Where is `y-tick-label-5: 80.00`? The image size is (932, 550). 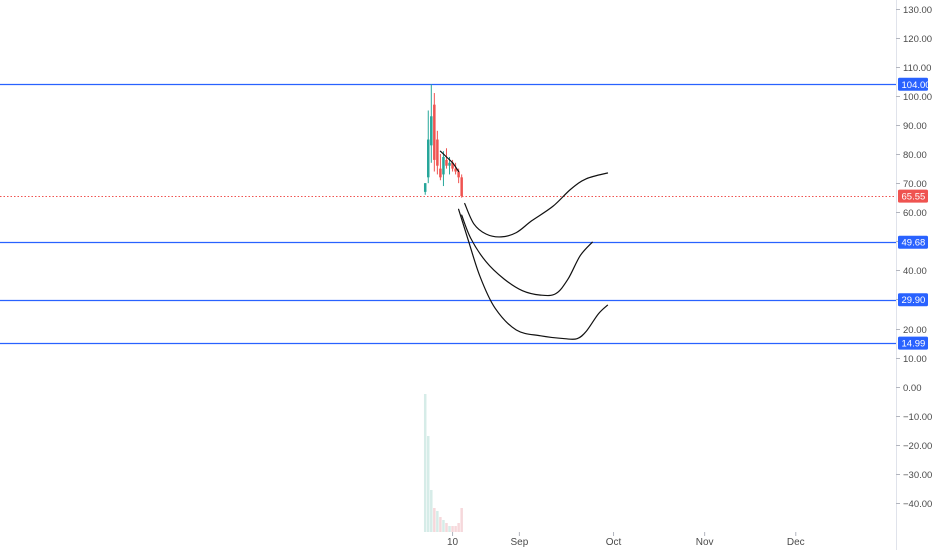 y-tick-label-5: 80.00 is located at coordinates (915, 155).